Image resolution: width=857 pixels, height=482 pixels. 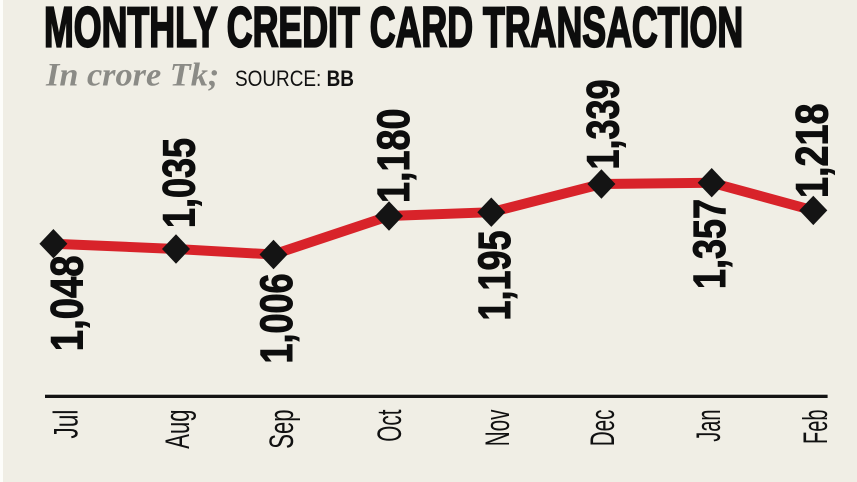 What do you see at coordinates (498, 427) in the screenshot?
I see `svg-text: Nov` at bounding box center [498, 427].